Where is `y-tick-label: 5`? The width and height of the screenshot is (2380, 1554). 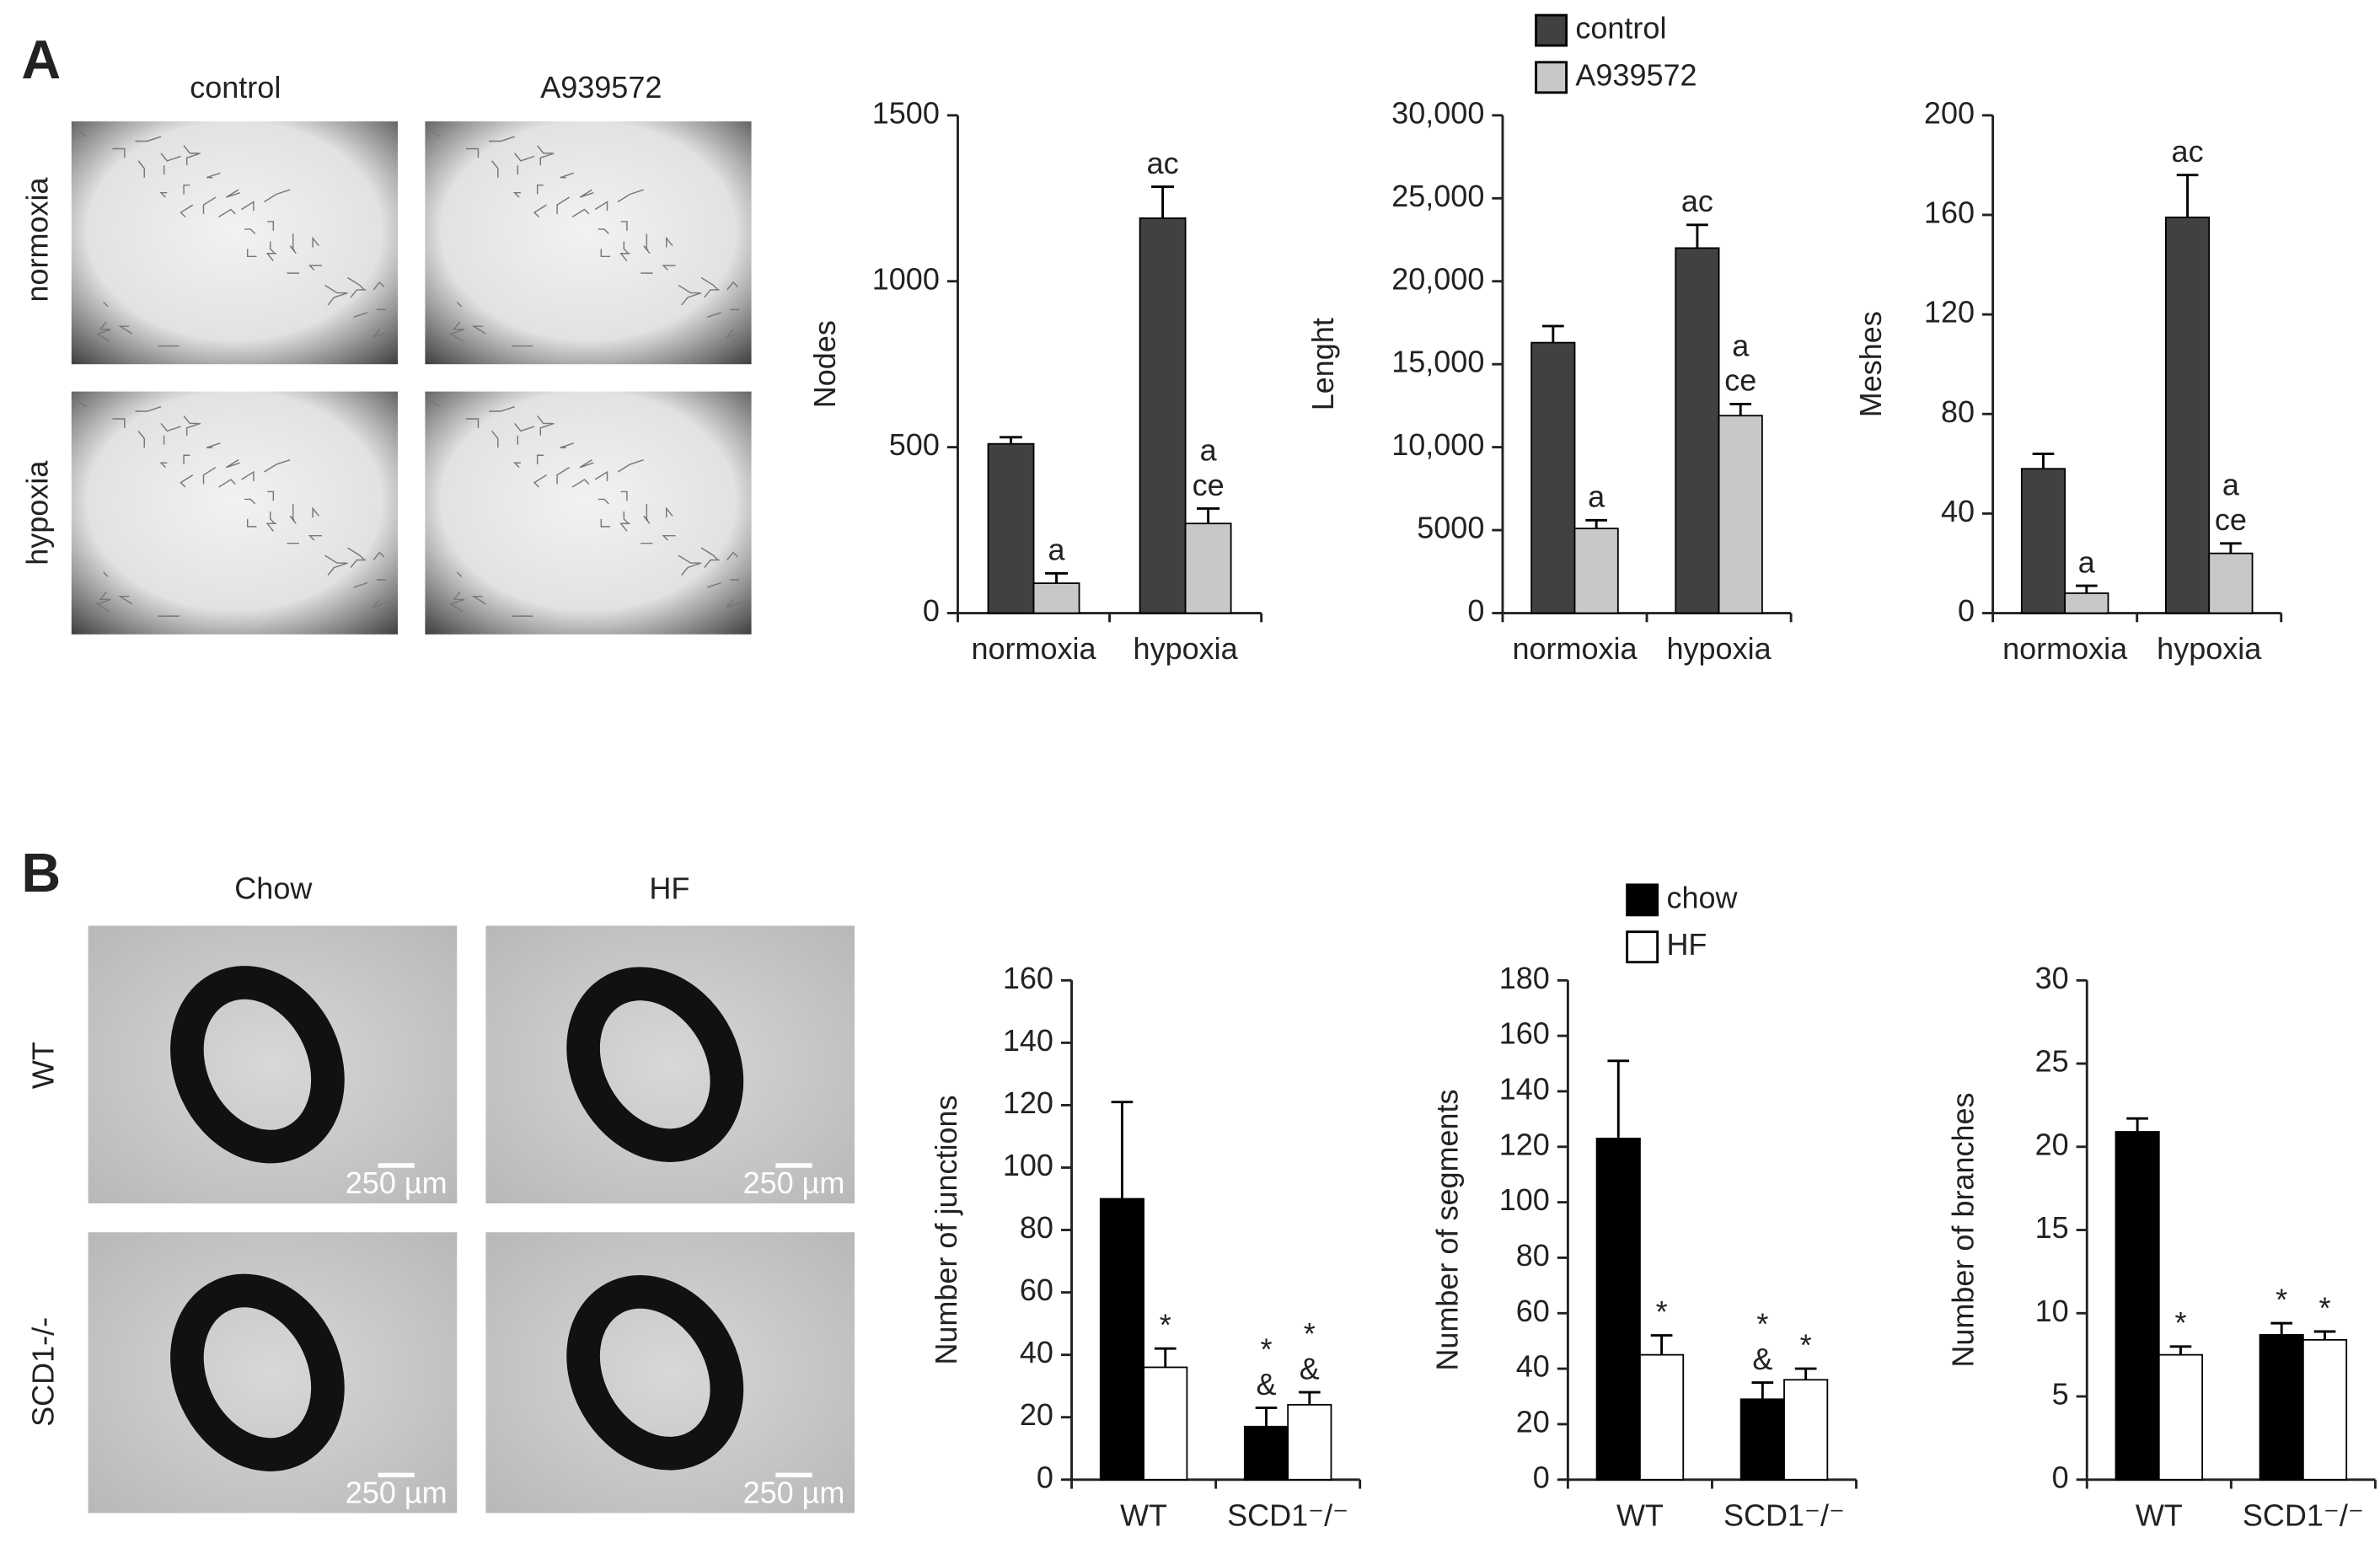 y-tick-label: 5 is located at coordinates (2060, 1394).